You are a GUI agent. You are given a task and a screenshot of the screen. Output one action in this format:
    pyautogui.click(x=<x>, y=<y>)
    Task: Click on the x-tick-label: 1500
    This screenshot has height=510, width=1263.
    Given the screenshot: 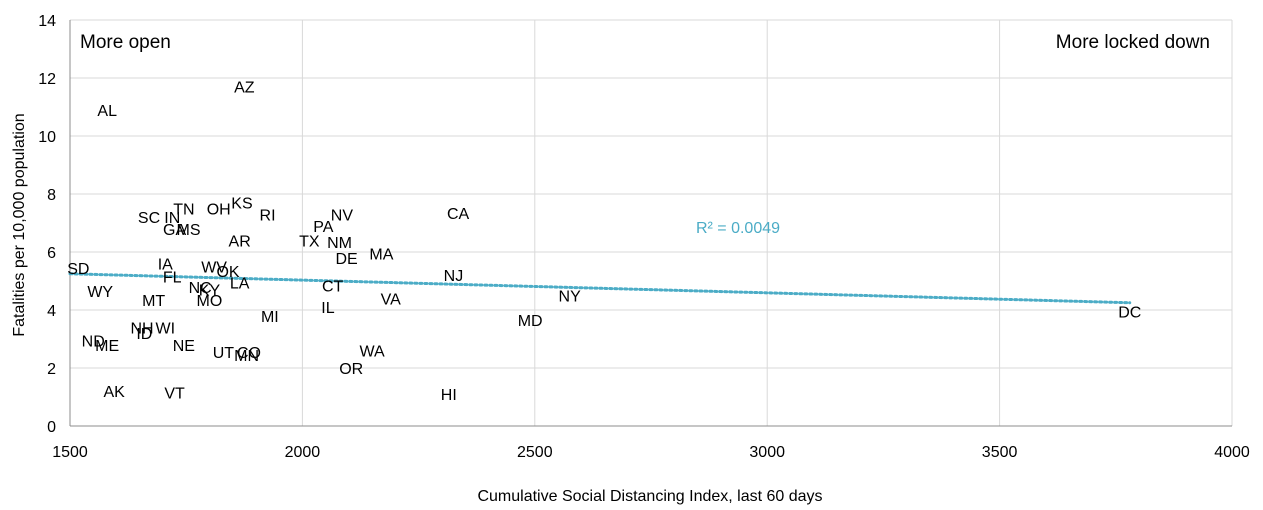 What is the action you would take?
    pyautogui.click(x=70, y=452)
    